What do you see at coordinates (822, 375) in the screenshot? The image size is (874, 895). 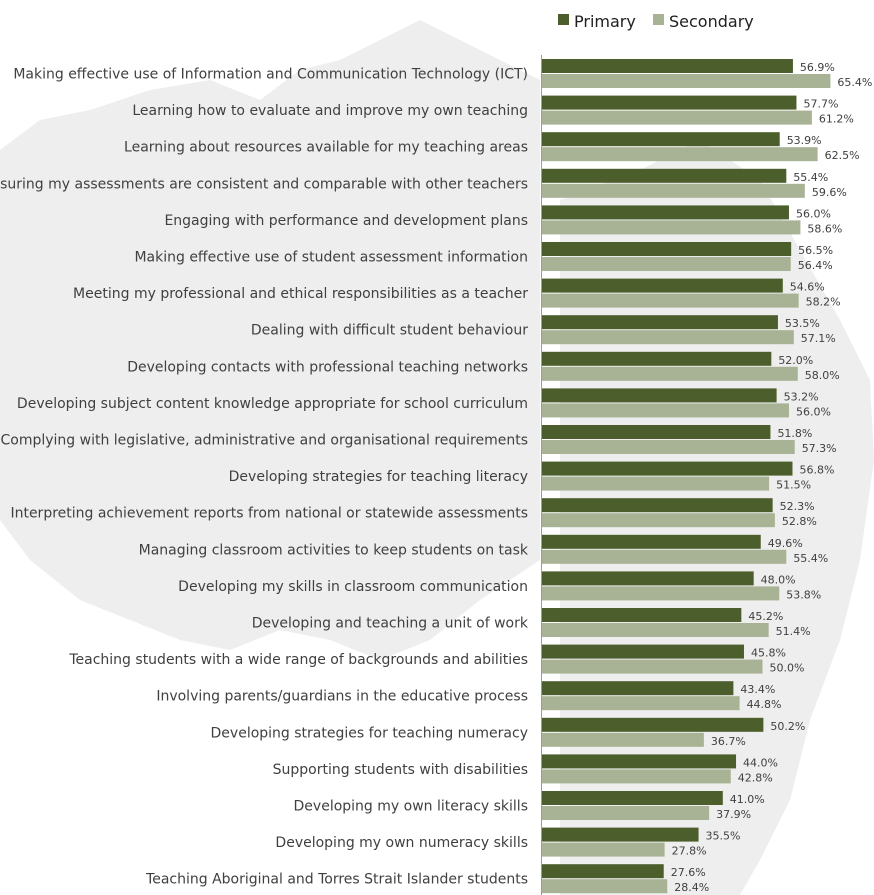 I see `value-label-secondary: 58.0%` at bounding box center [822, 375].